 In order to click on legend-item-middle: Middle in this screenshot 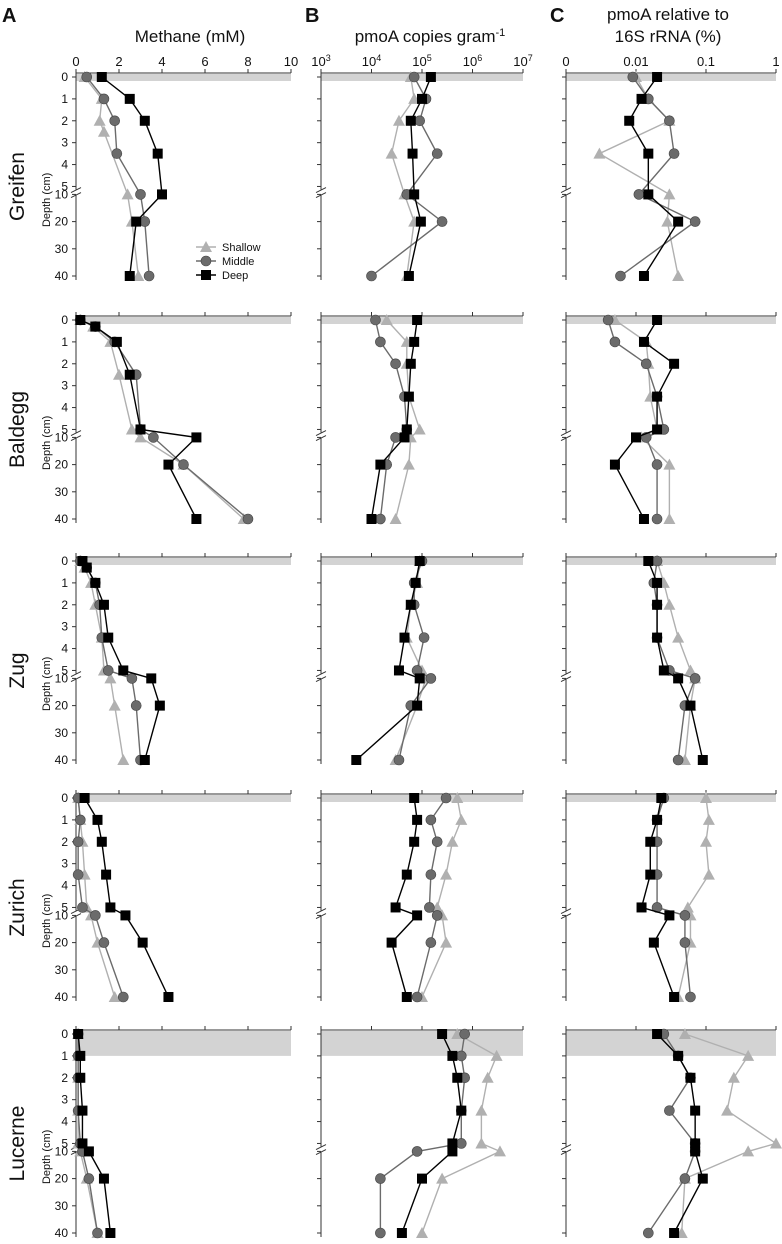, I will do `click(225, 261)`.